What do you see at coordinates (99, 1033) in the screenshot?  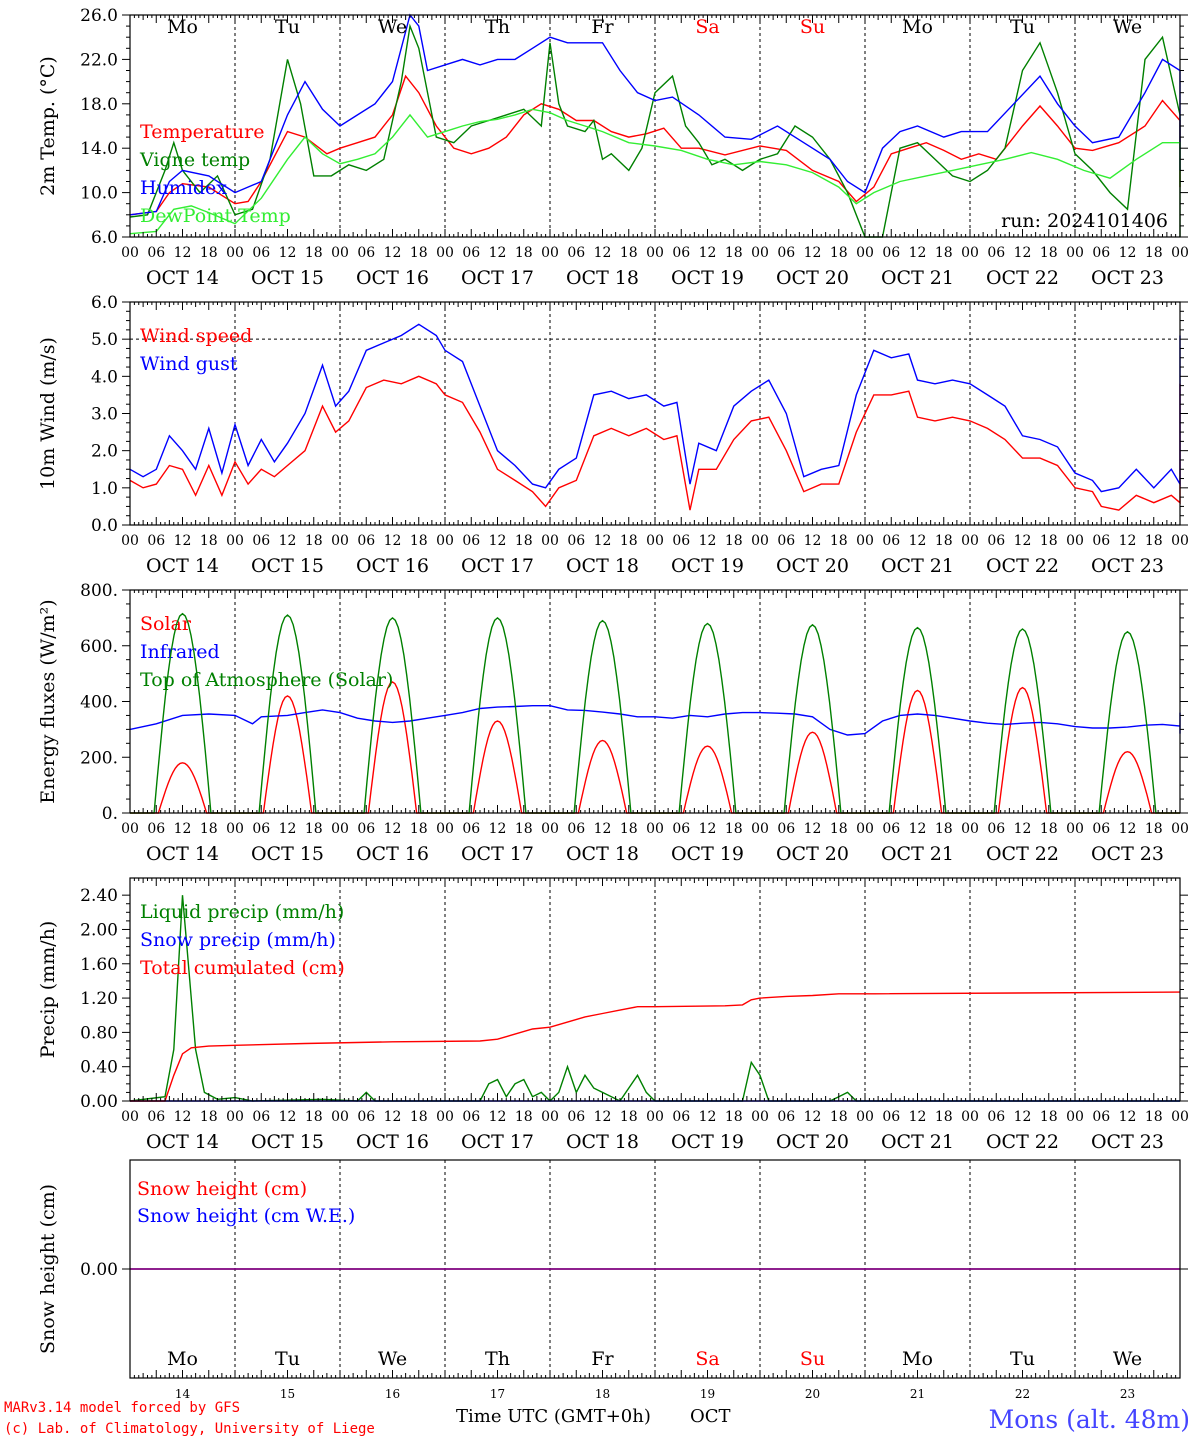 I see `y-tick-label: 0.80` at bounding box center [99, 1033].